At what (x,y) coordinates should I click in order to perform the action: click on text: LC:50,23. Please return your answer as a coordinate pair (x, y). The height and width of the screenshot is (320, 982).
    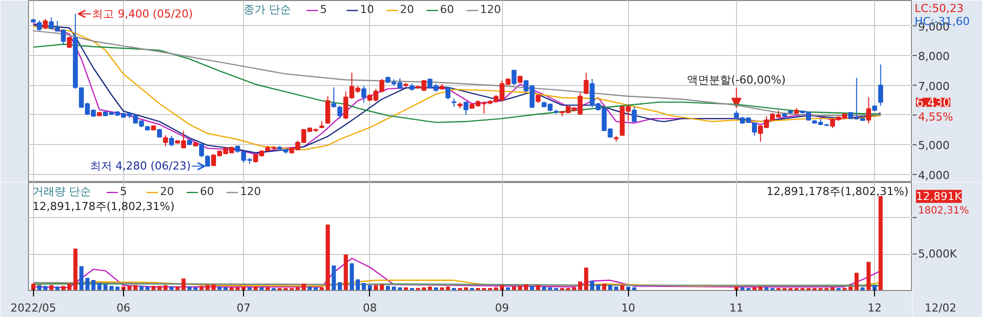
    Looking at the image, I should click on (939, 8).